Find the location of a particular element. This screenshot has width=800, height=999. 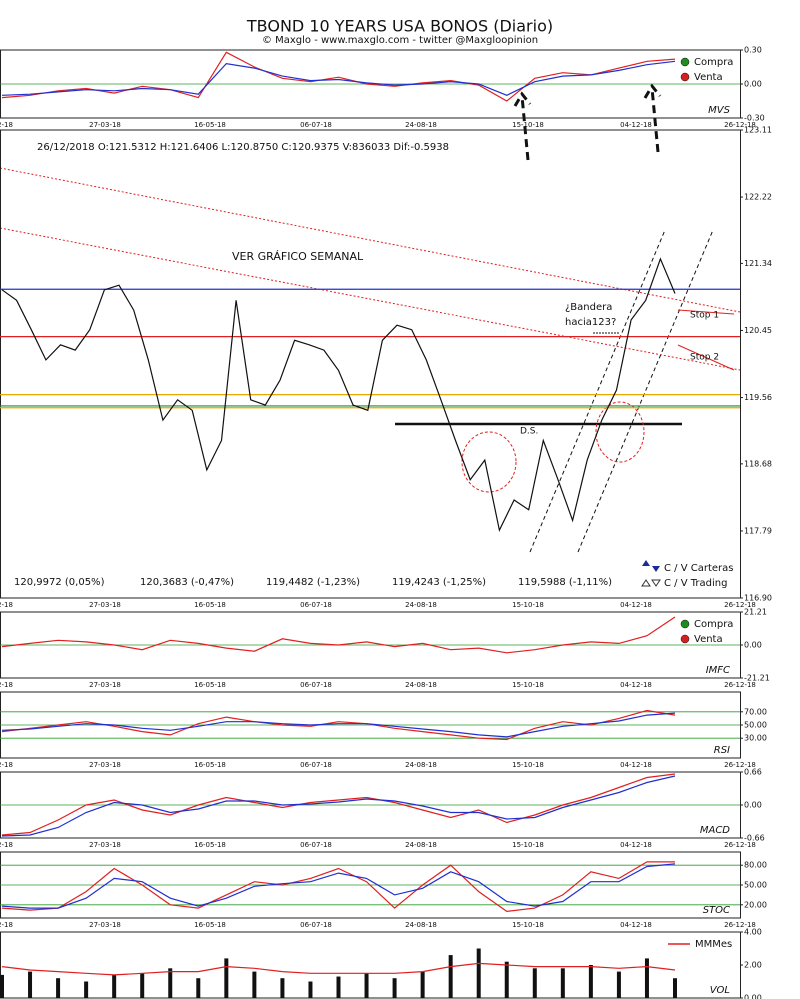

legend-label: C / V Carteras is located at coordinates (698, 568).